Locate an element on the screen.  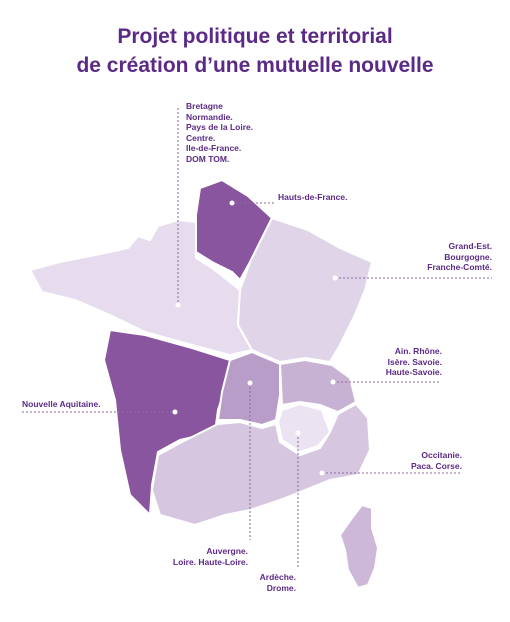
region-auvergne is located at coordinates (248, 388).